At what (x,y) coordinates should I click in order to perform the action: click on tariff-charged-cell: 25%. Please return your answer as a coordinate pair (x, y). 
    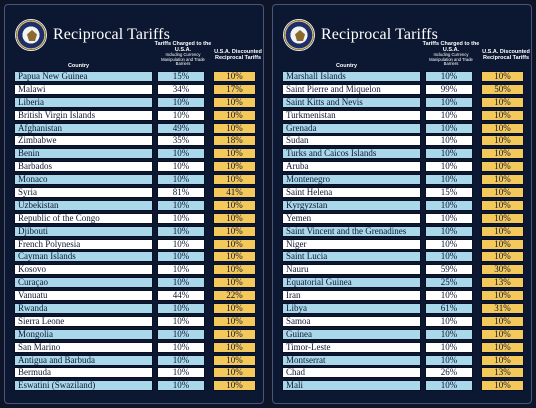
    Looking at the image, I should click on (449, 283).